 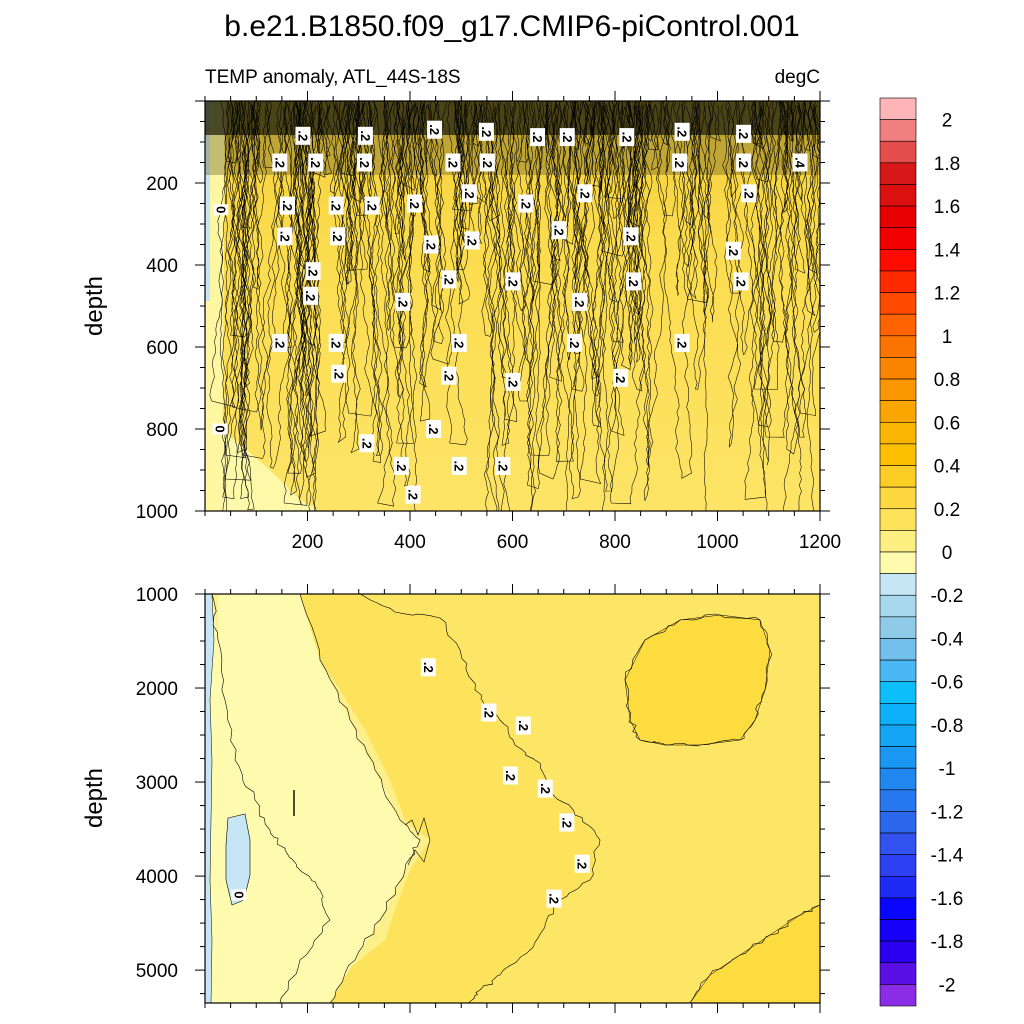 I want to click on upper-x-tick-label: 1000, so click(x=717, y=542).